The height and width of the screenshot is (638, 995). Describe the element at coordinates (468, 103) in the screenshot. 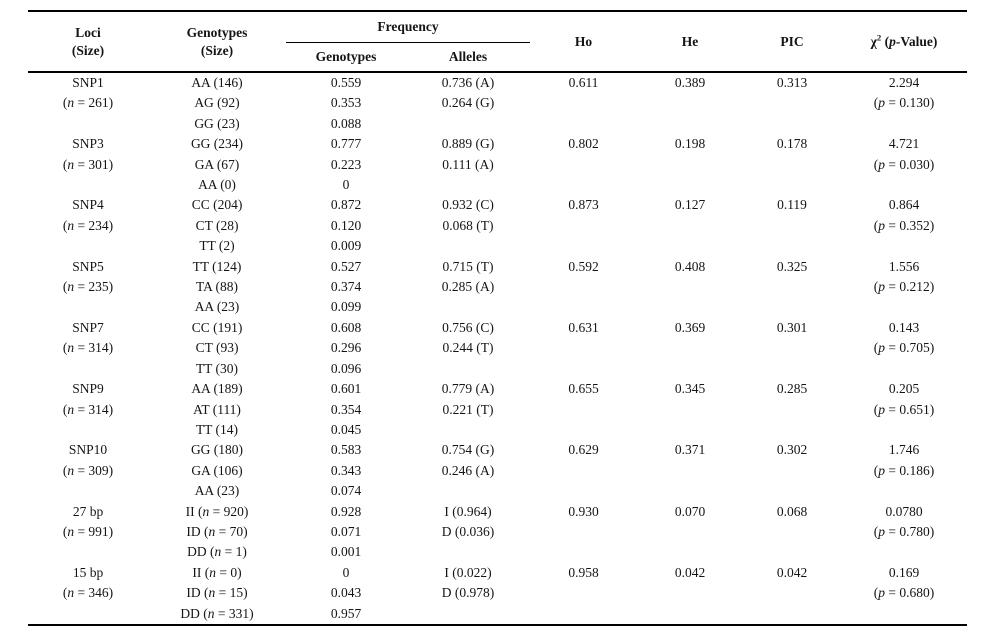

I see `allele-frequency-cell: 0.264 (G)` at that location.